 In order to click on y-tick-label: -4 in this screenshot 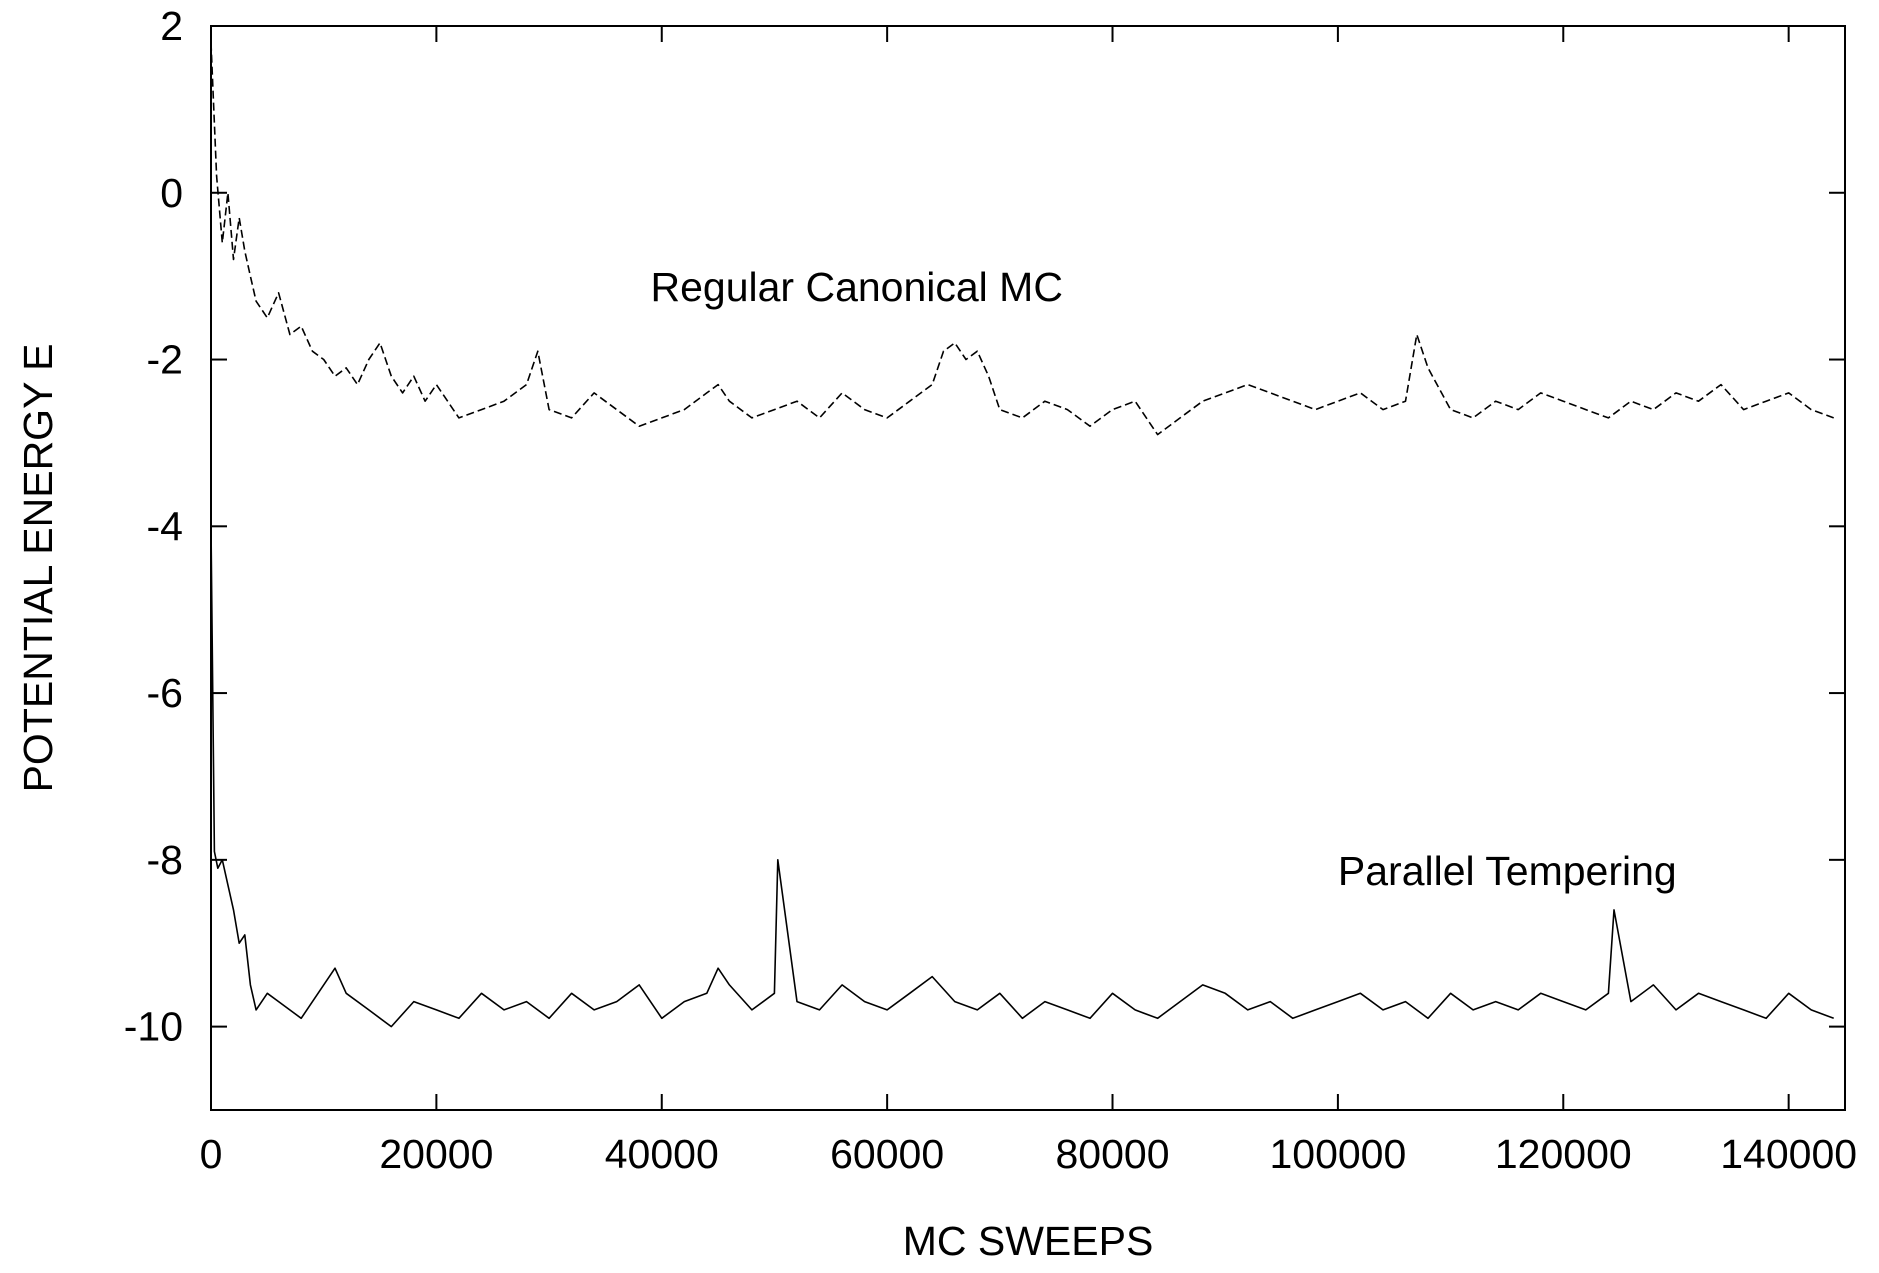, I will do `click(165, 526)`.